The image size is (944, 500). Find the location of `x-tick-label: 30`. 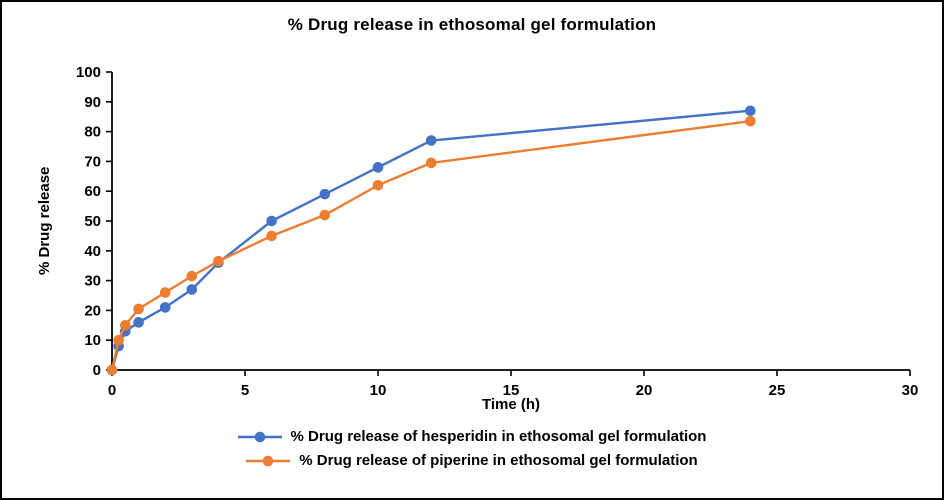

x-tick-label: 30 is located at coordinates (910, 390).